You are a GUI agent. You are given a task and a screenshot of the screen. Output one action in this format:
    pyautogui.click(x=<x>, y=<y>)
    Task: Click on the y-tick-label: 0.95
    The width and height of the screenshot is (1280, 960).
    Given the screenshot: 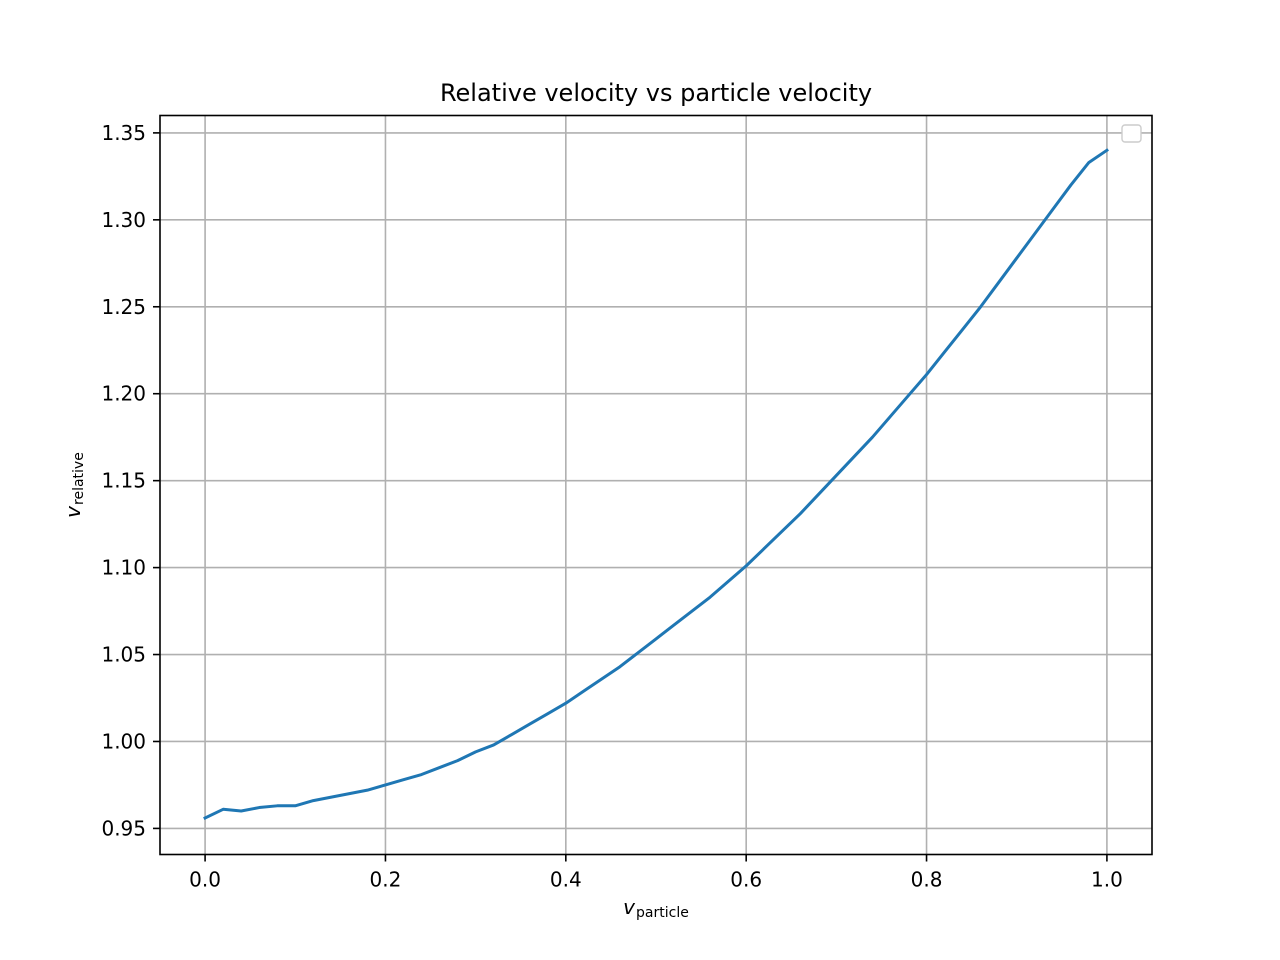 What is the action you would take?
    pyautogui.click(x=123, y=828)
    